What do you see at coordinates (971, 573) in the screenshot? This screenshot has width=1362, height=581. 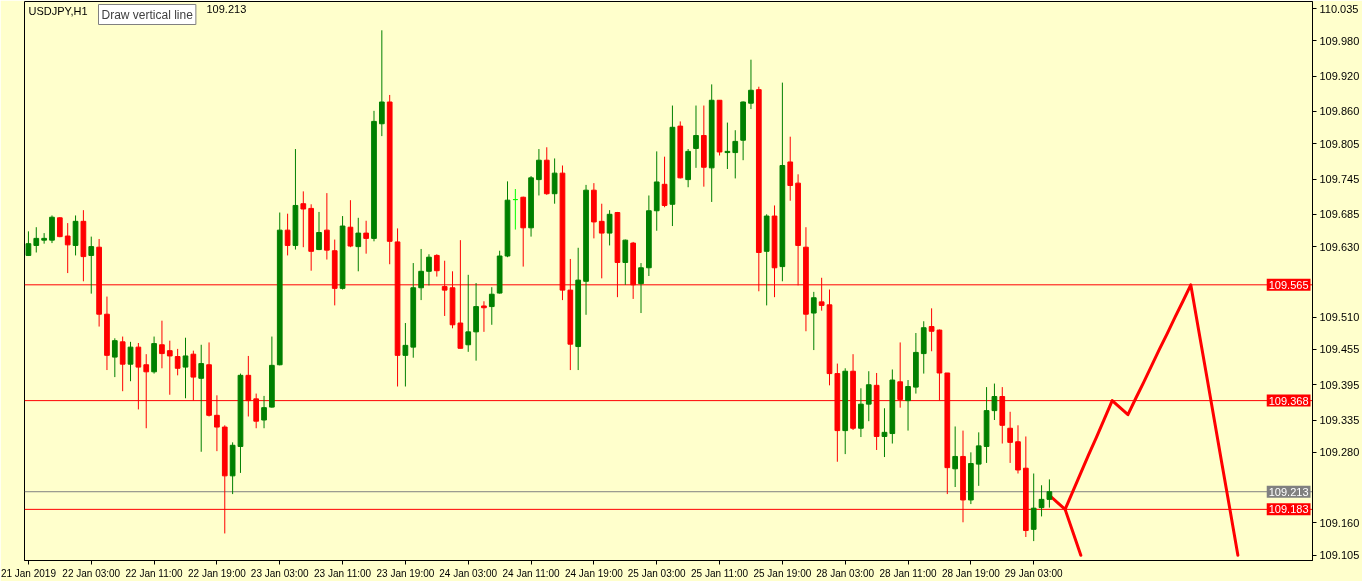 I see `x-tick-label: 28 Jan 19:00` at bounding box center [971, 573].